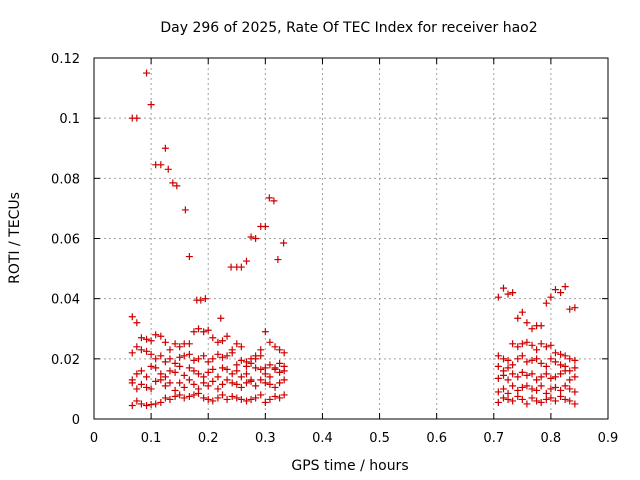 Image resolution: width=640 pixels, height=480 pixels. What do you see at coordinates (65, 360) in the screenshot?
I see `y-tick-label: 0.02` at bounding box center [65, 360].